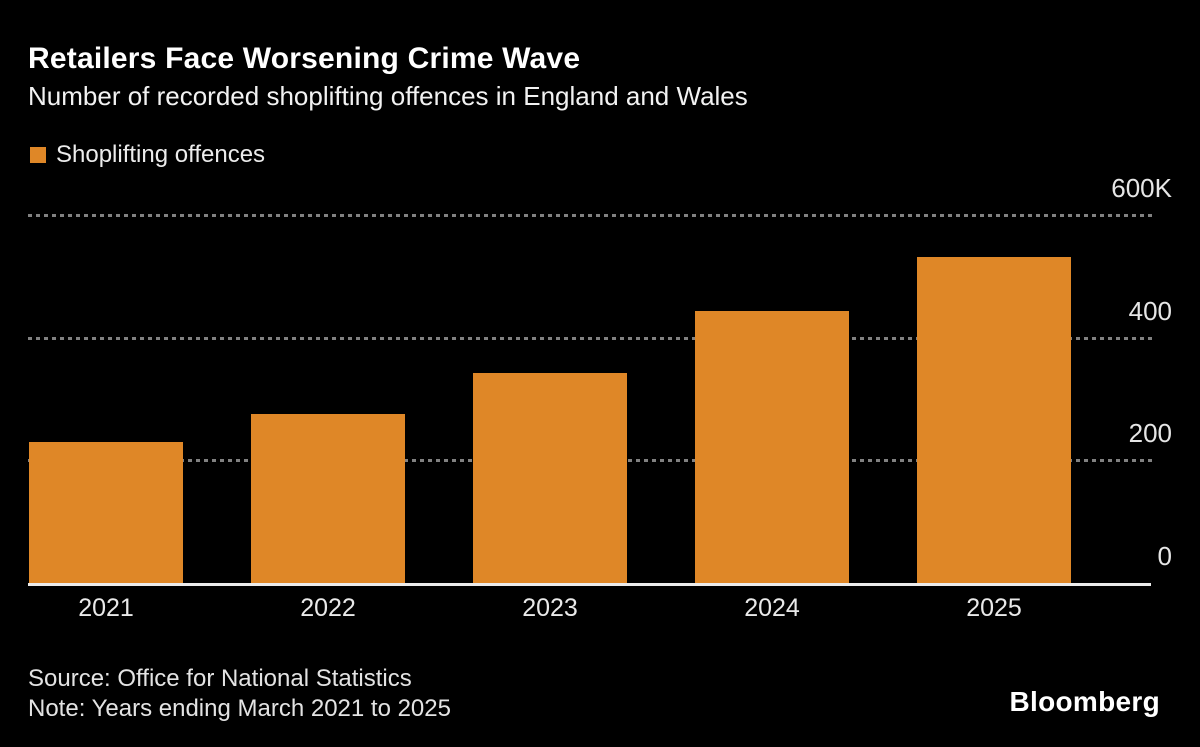  What do you see at coordinates (38, 155) in the screenshot?
I see `legend-swatch-icon` at bounding box center [38, 155].